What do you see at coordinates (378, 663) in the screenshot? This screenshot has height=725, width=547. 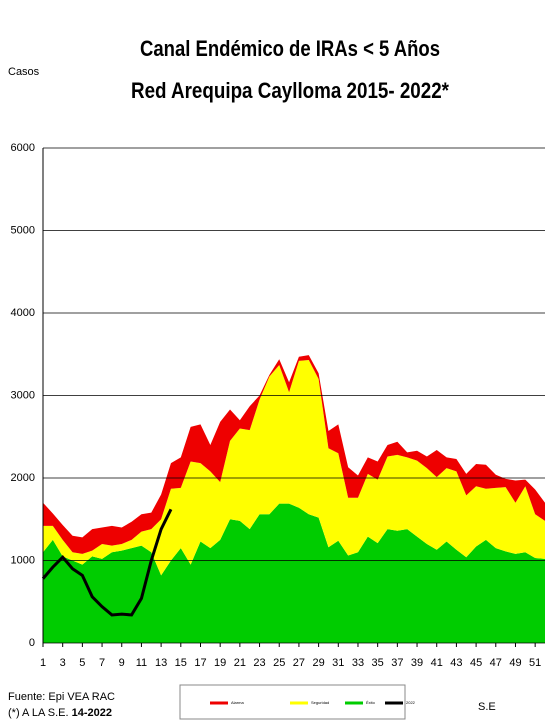 I see `x-tick-label: 35` at bounding box center [378, 663].